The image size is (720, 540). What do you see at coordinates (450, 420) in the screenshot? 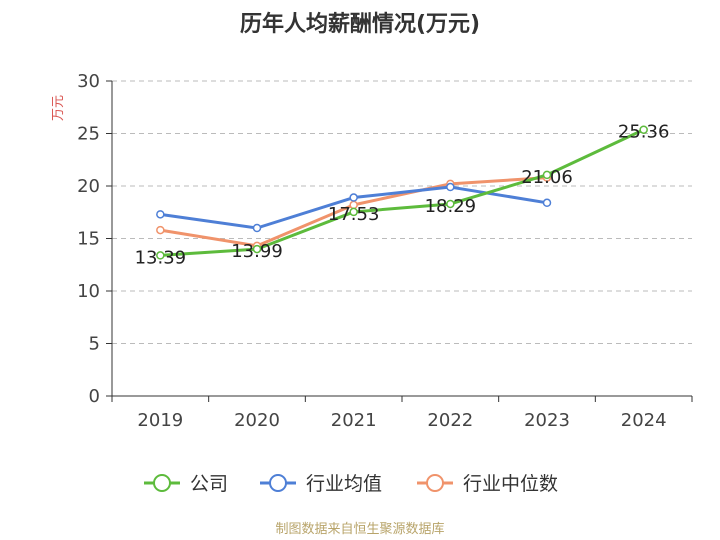
I see `x-tick-label: 2022` at bounding box center [450, 420].